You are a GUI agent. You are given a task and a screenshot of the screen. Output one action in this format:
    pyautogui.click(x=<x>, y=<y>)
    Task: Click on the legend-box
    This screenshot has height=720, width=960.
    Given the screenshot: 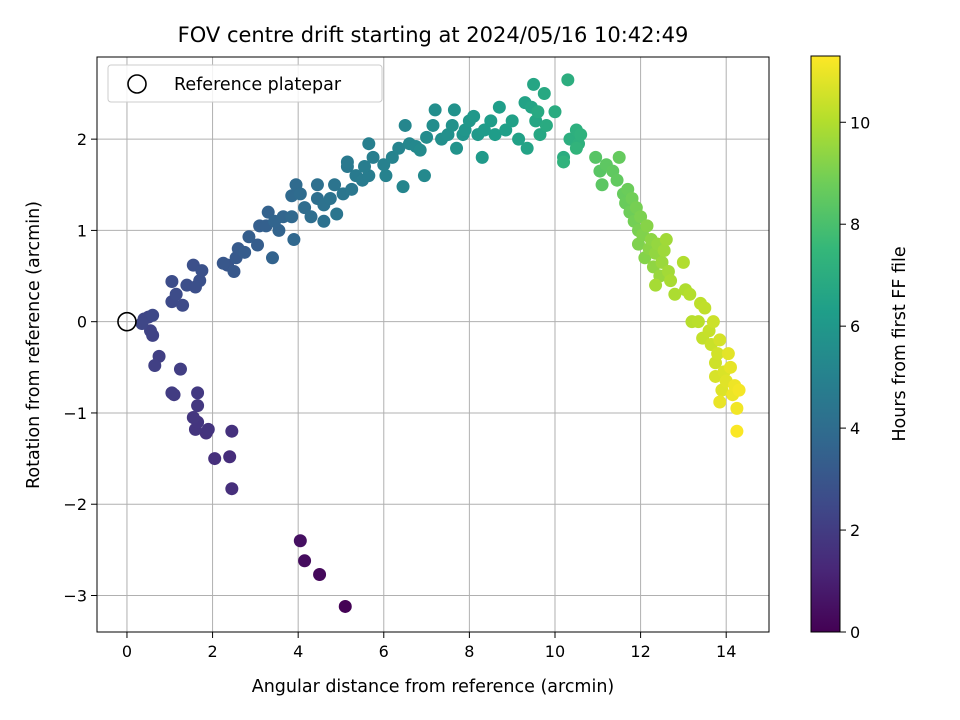 What is the action you would take?
    pyautogui.click(x=245, y=83)
    